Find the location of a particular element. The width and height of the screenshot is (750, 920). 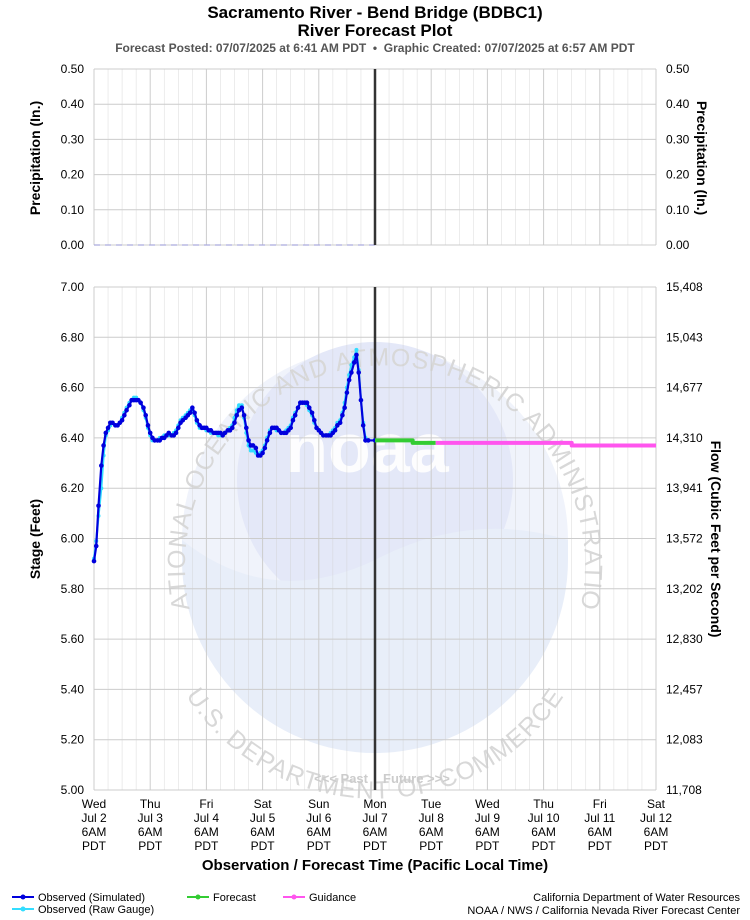

precip-ytick-right: 0.20 is located at coordinates (678, 175).